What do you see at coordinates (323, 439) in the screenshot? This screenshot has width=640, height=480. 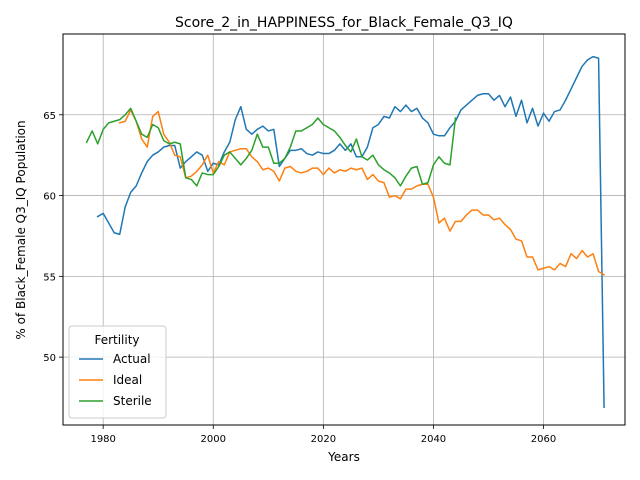 I see `x-tick-label: 2020` at bounding box center [323, 439].